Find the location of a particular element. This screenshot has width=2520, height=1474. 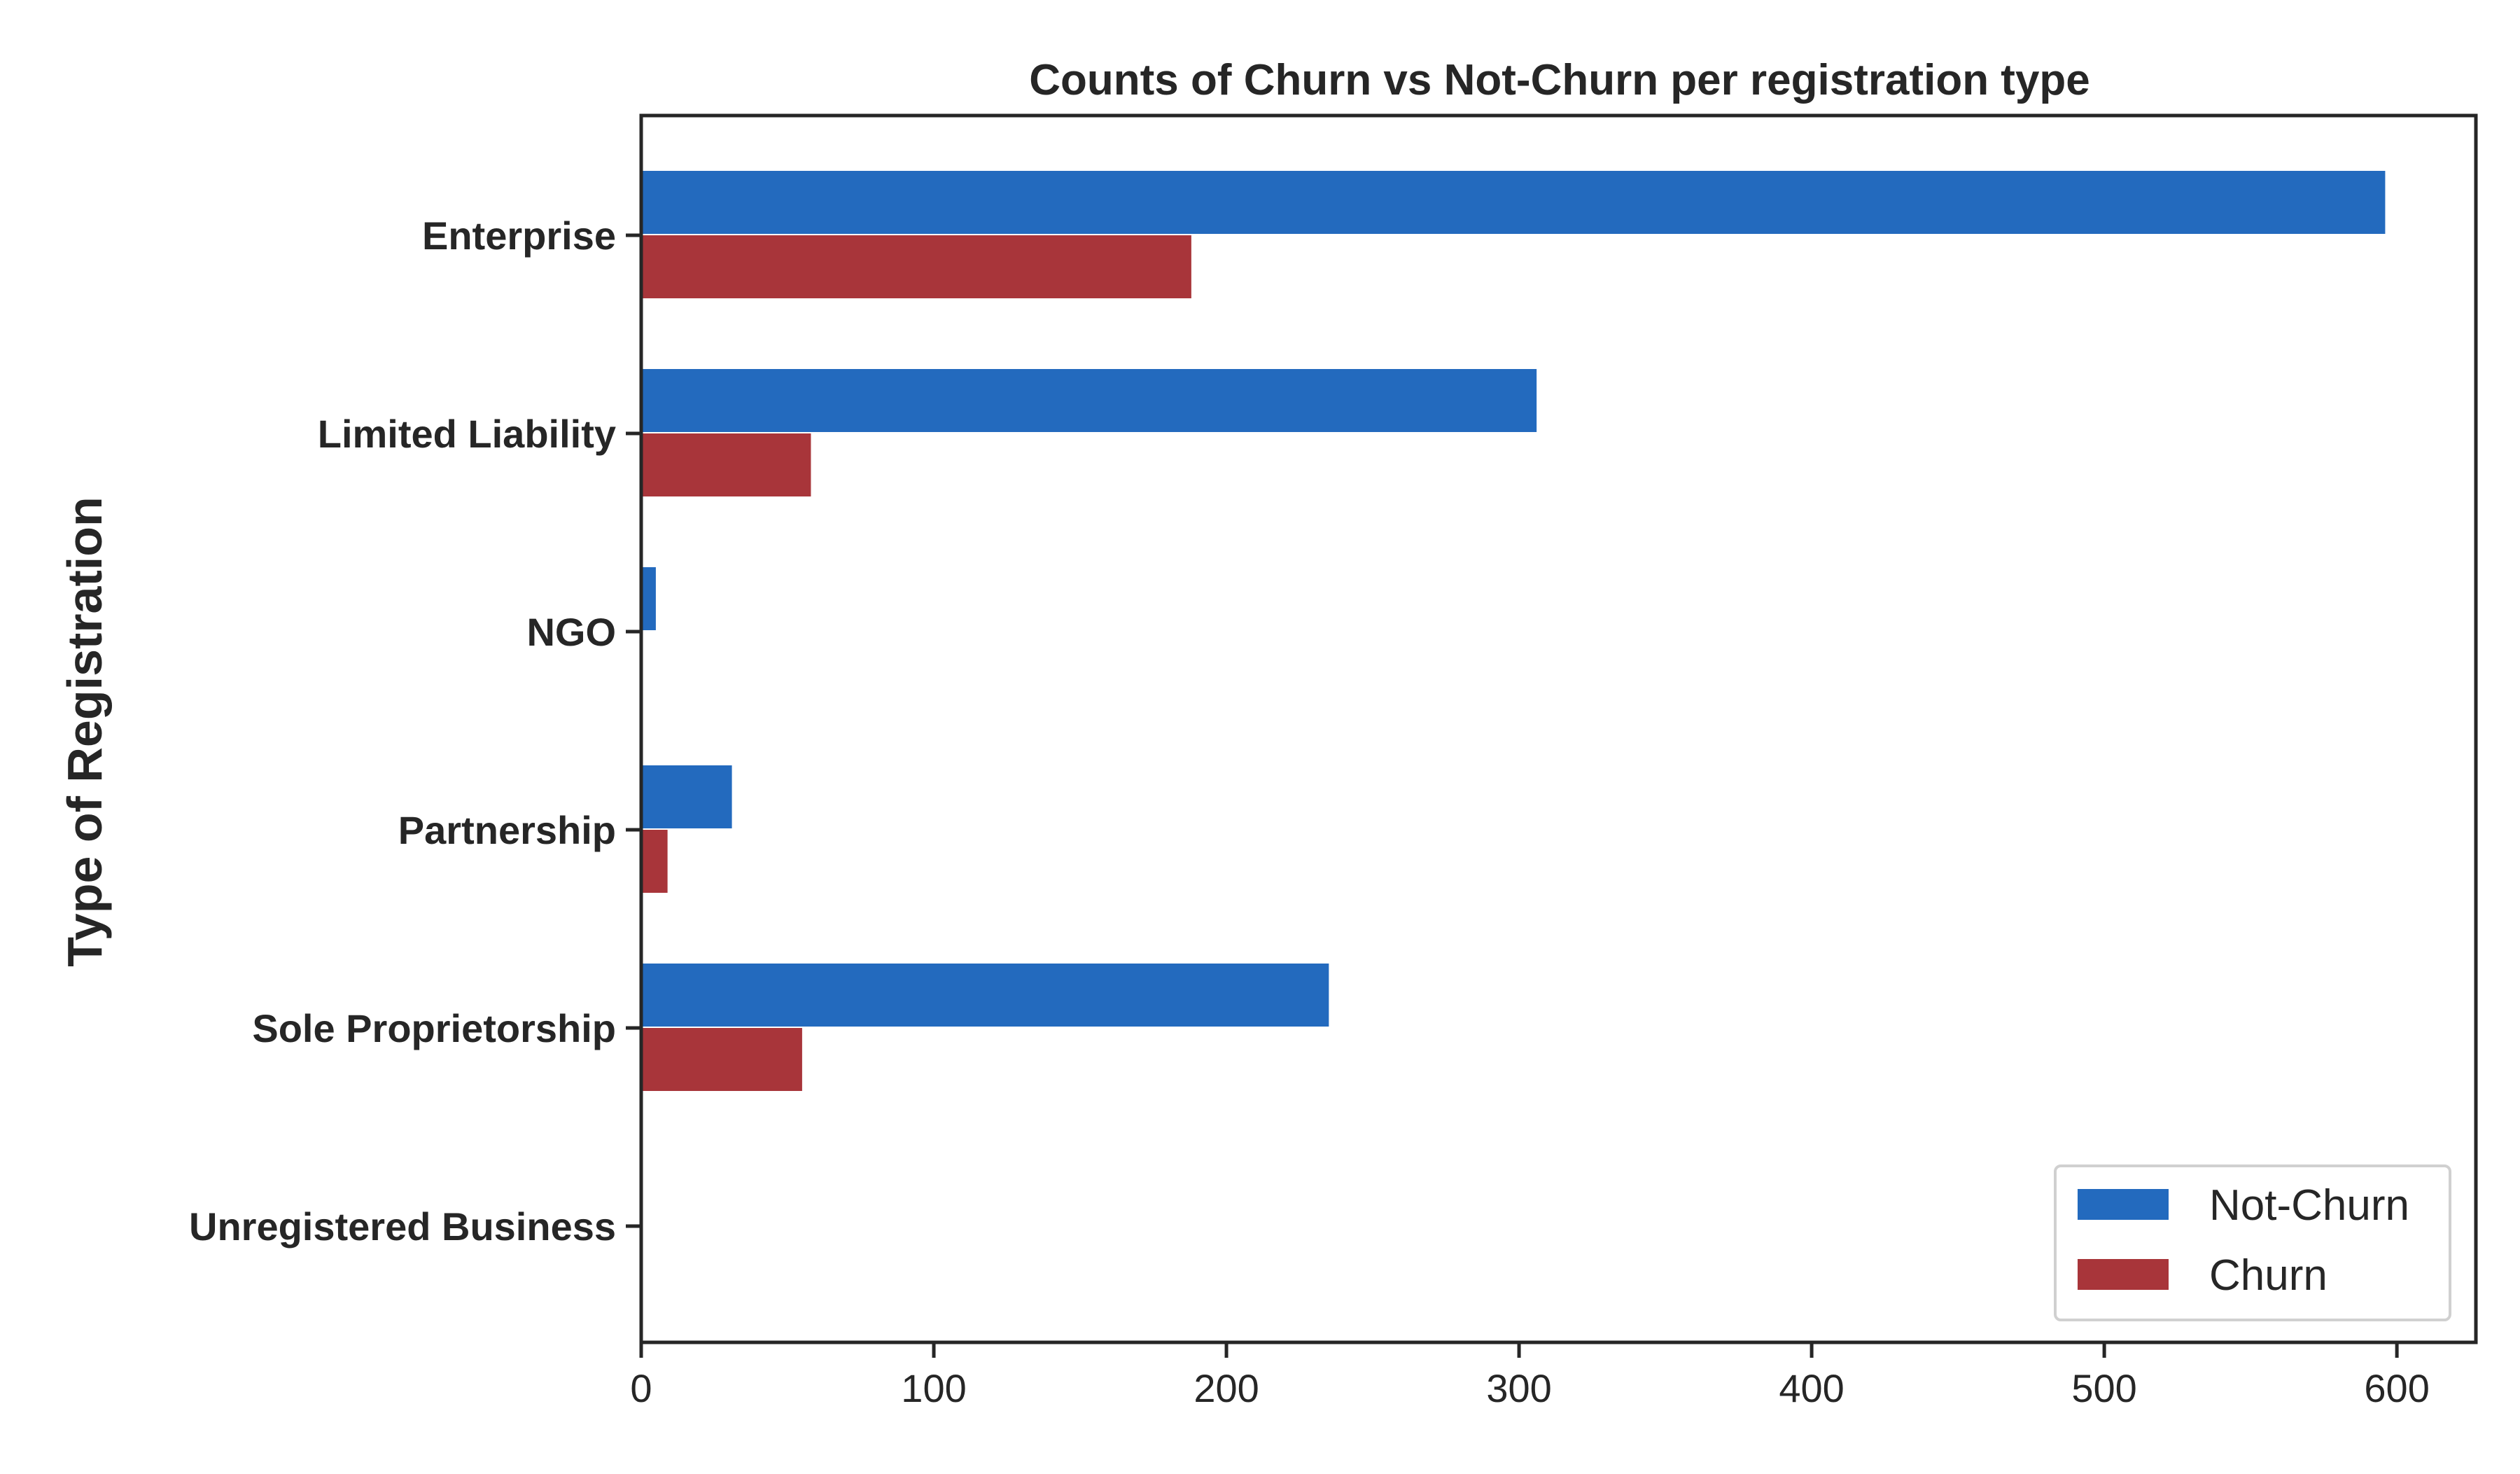

bar-not-churn-ngo is located at coordinates (648, 598).